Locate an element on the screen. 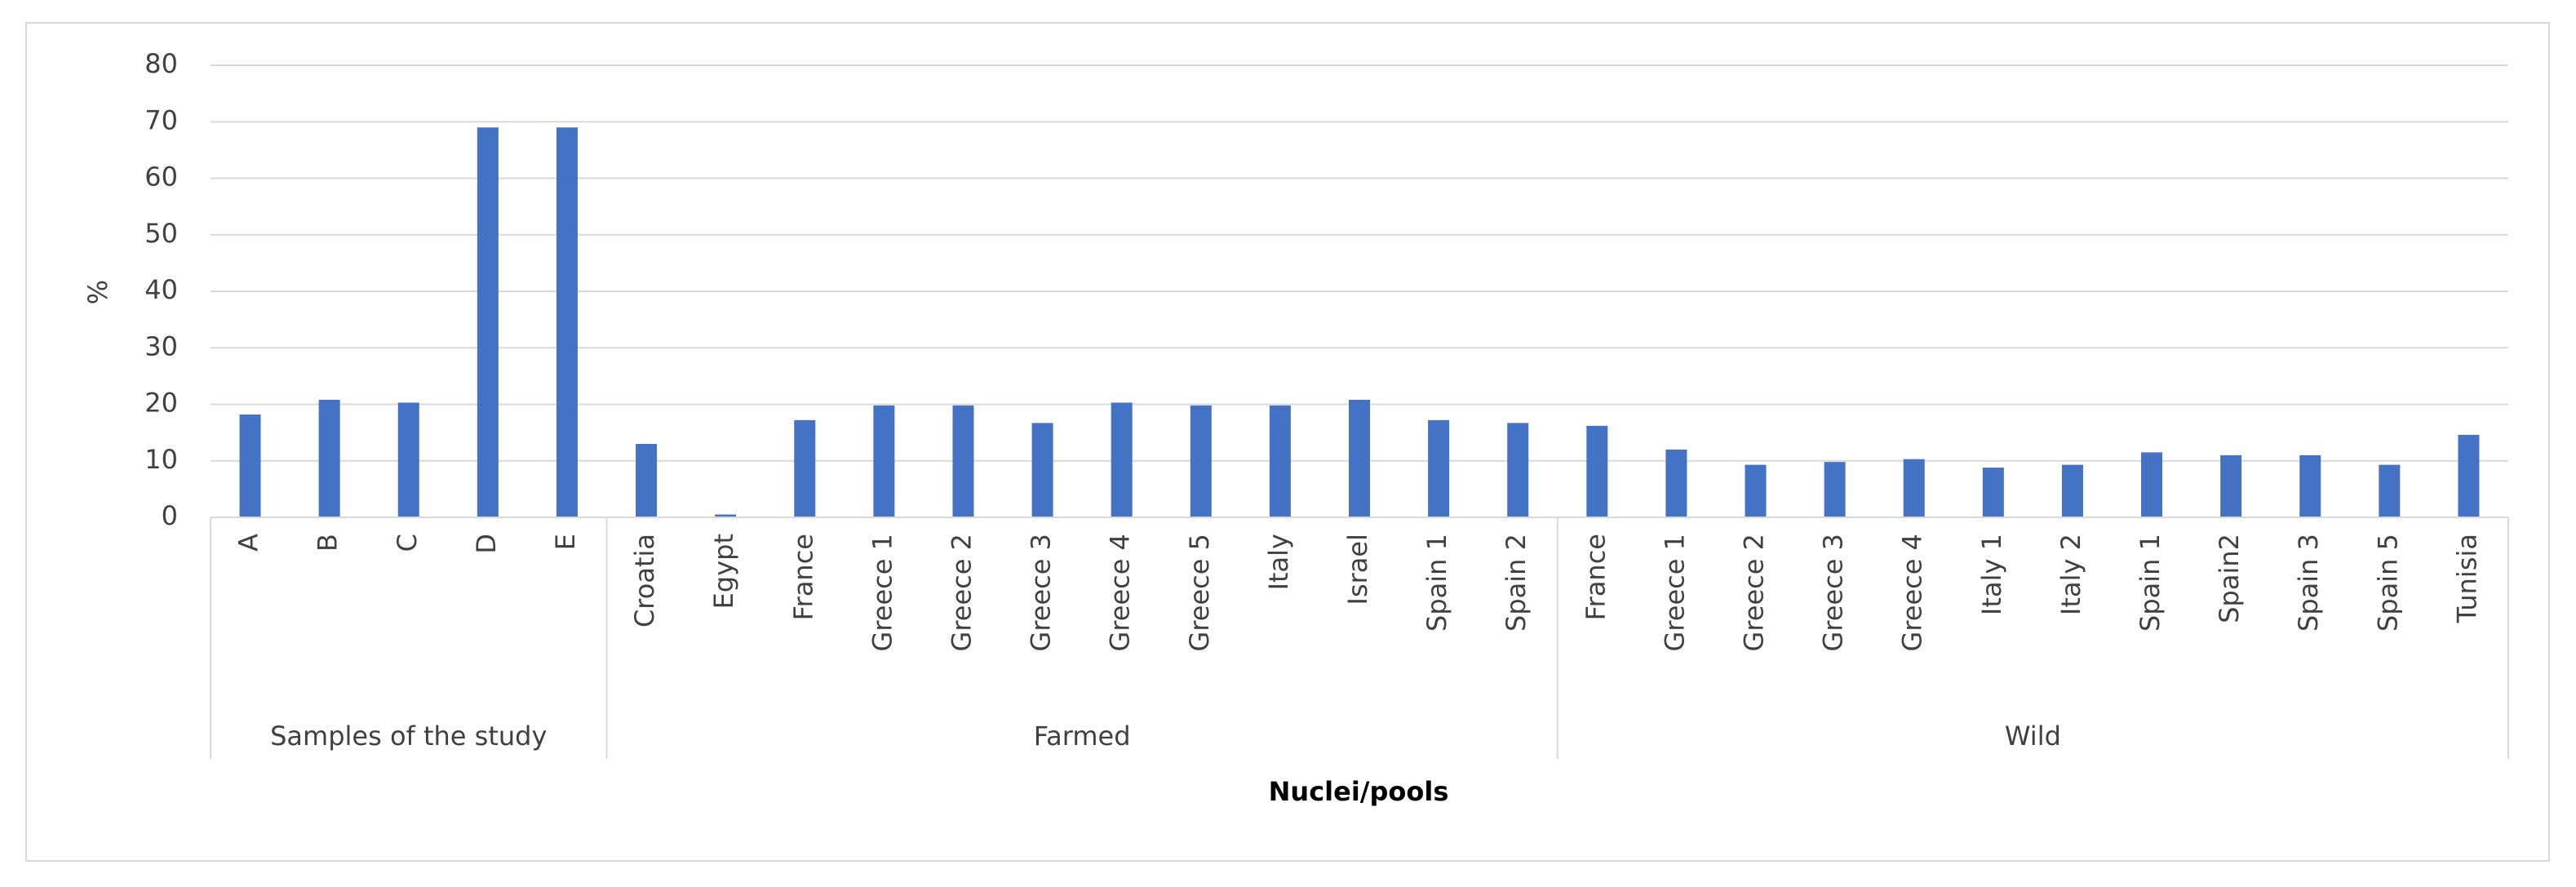 This screenshot has height=887, width=2576. y-axis-title: % is located at coordinates (97, 292).